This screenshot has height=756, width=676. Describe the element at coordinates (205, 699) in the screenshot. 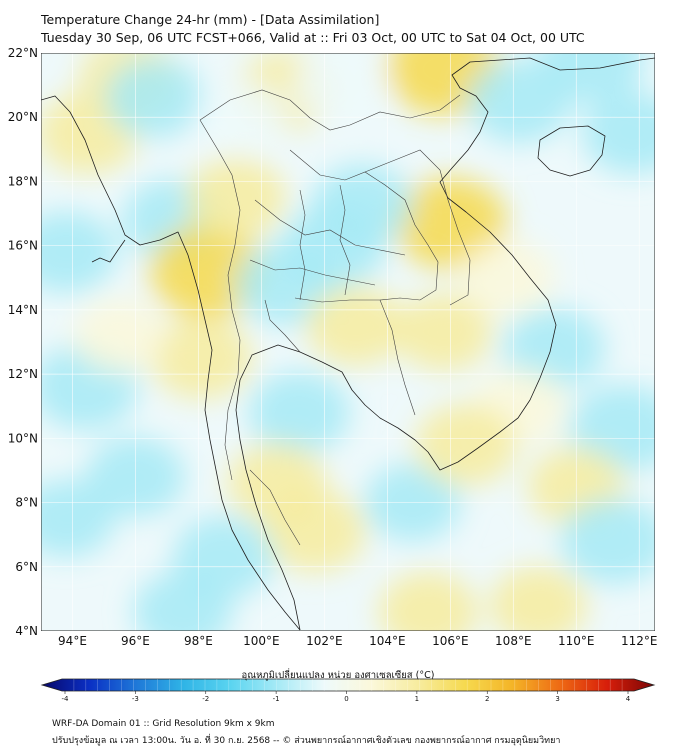

I see `colorbar-tick-label: -2` at that location.